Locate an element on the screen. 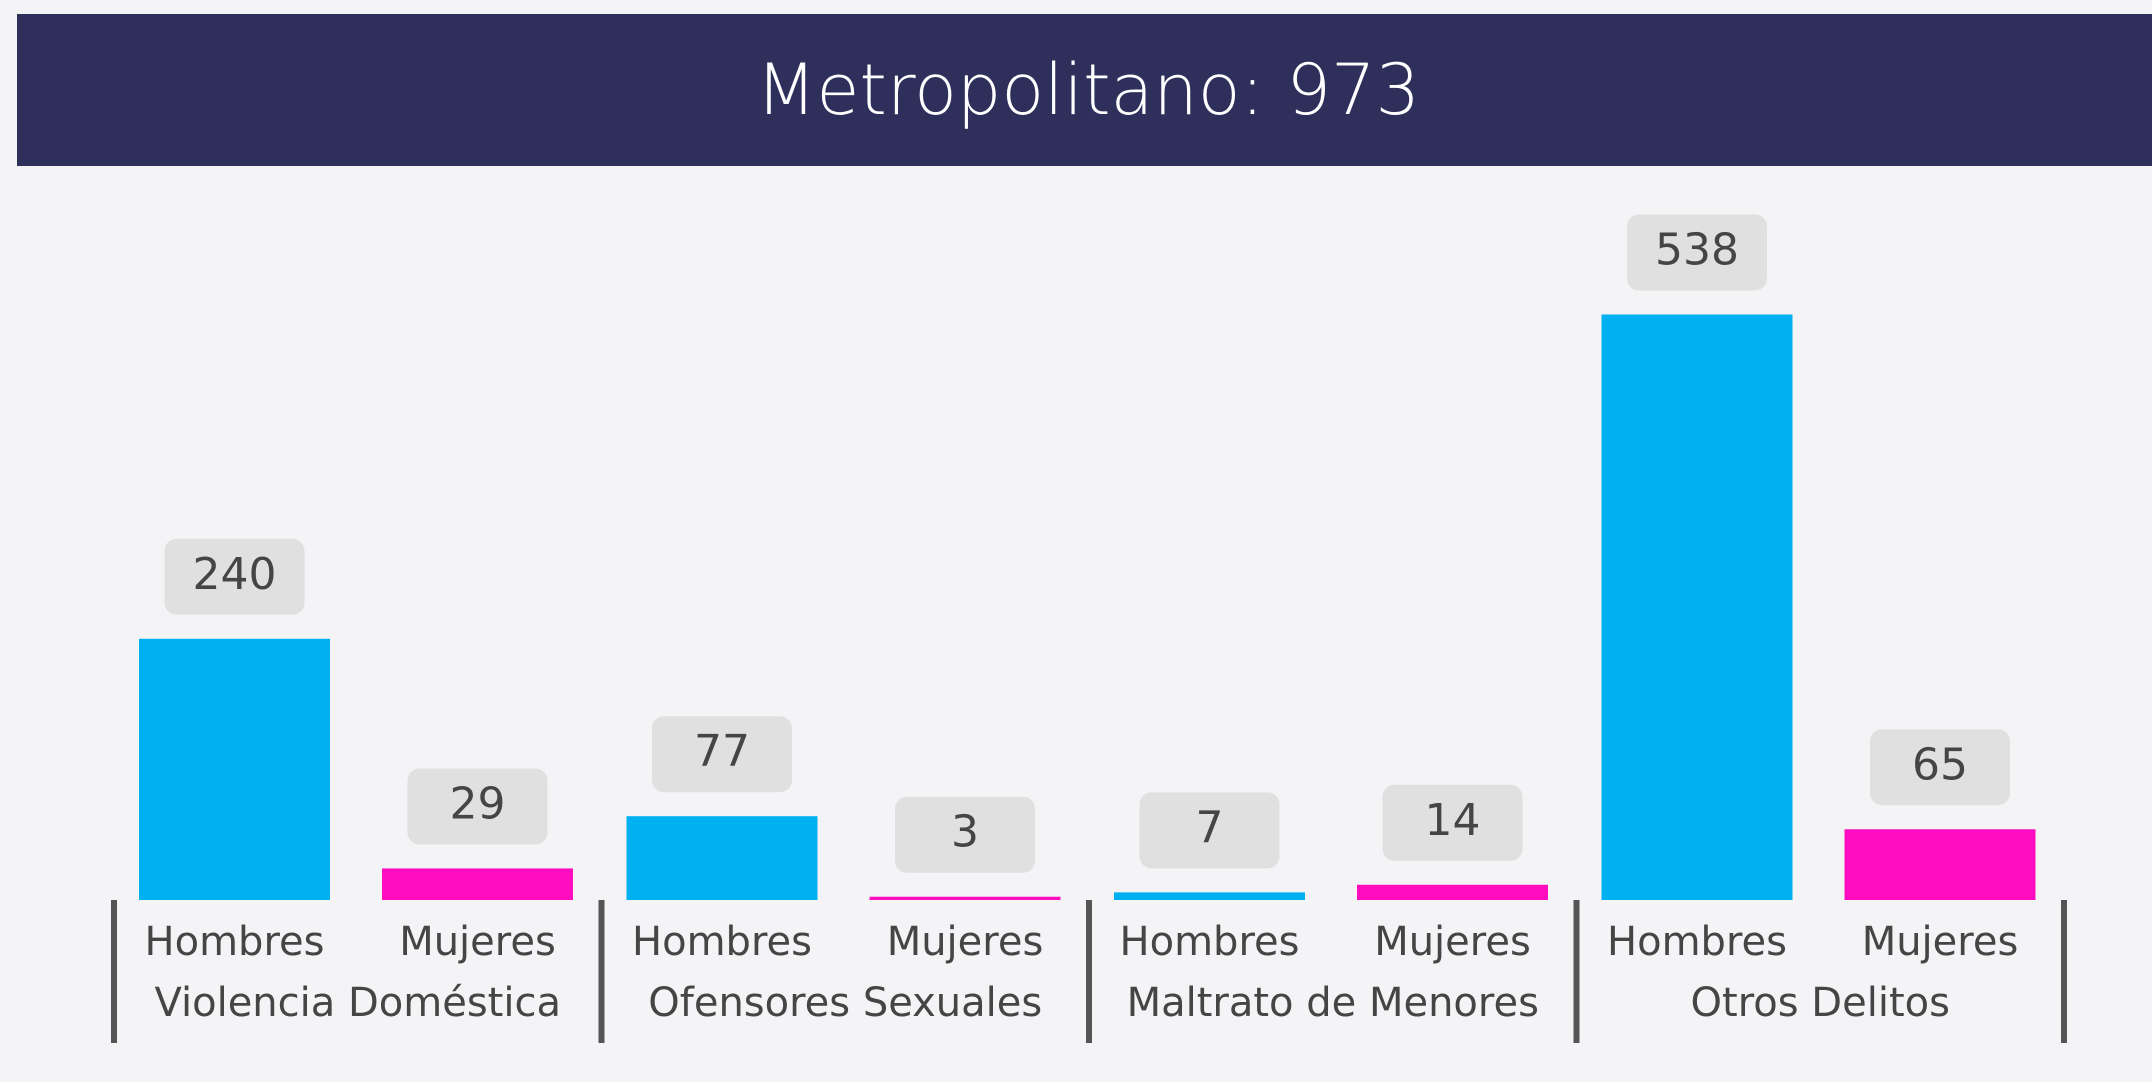  value-label: 77 is located at coordinates (722, 751).